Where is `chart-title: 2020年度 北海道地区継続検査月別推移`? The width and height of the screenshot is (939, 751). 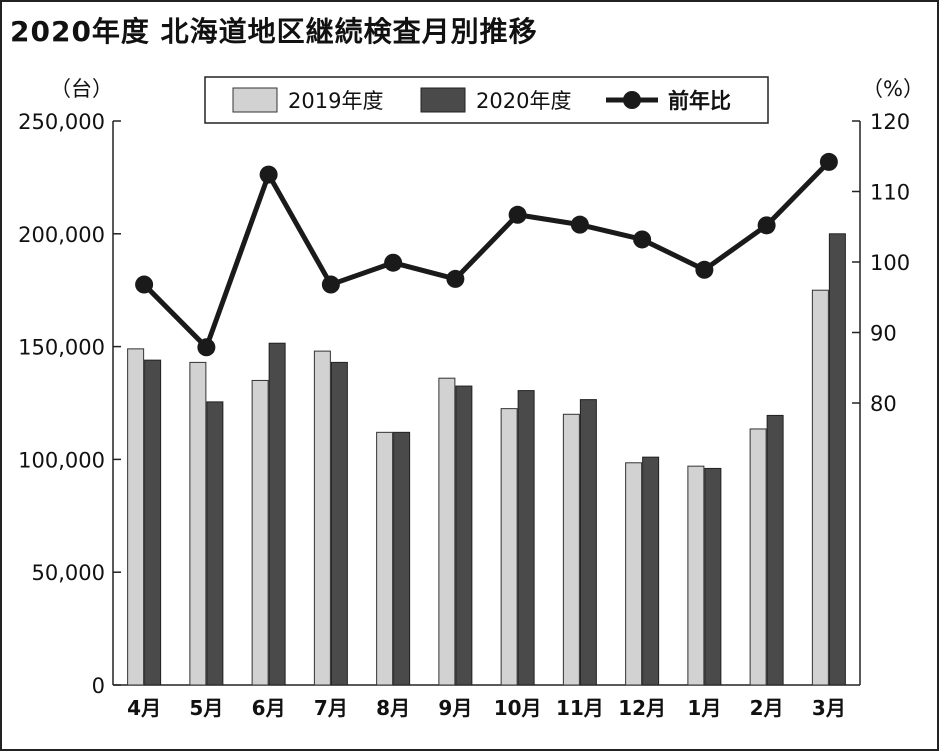
chart-title: 2020年度 北海道地区継続検査月別推移 is located at coordinates (274, 31).